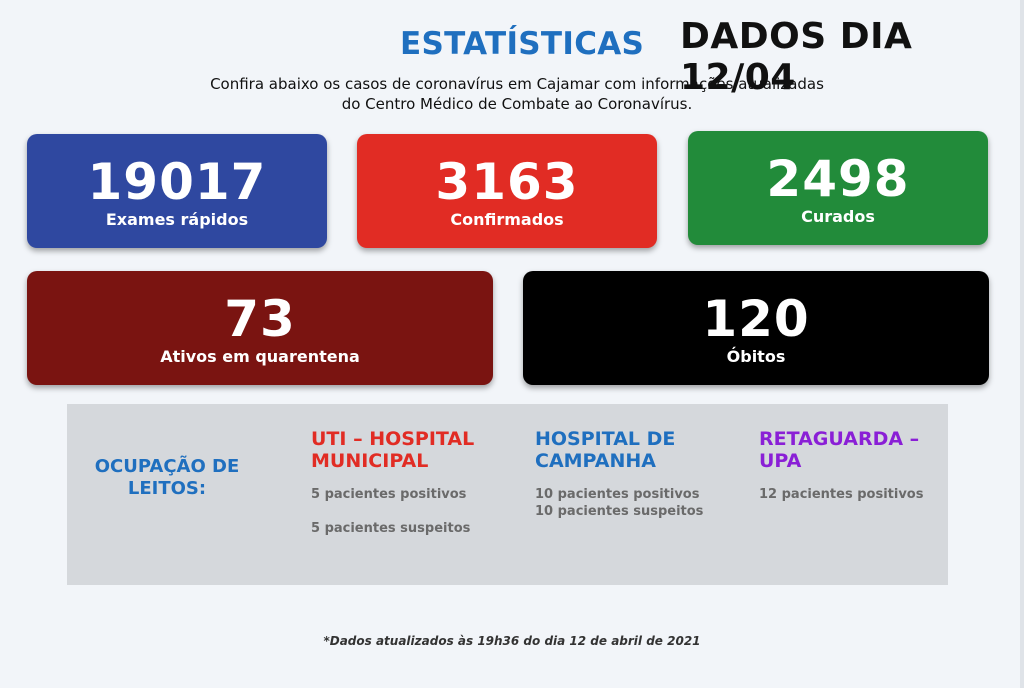 The image size is (1024, 688). What do you see at coordinates (393, 450) in the screenshot?
I see `column-title: UTI – HOSPITAL MUNICIPAL` at bounding box center [393, 450].